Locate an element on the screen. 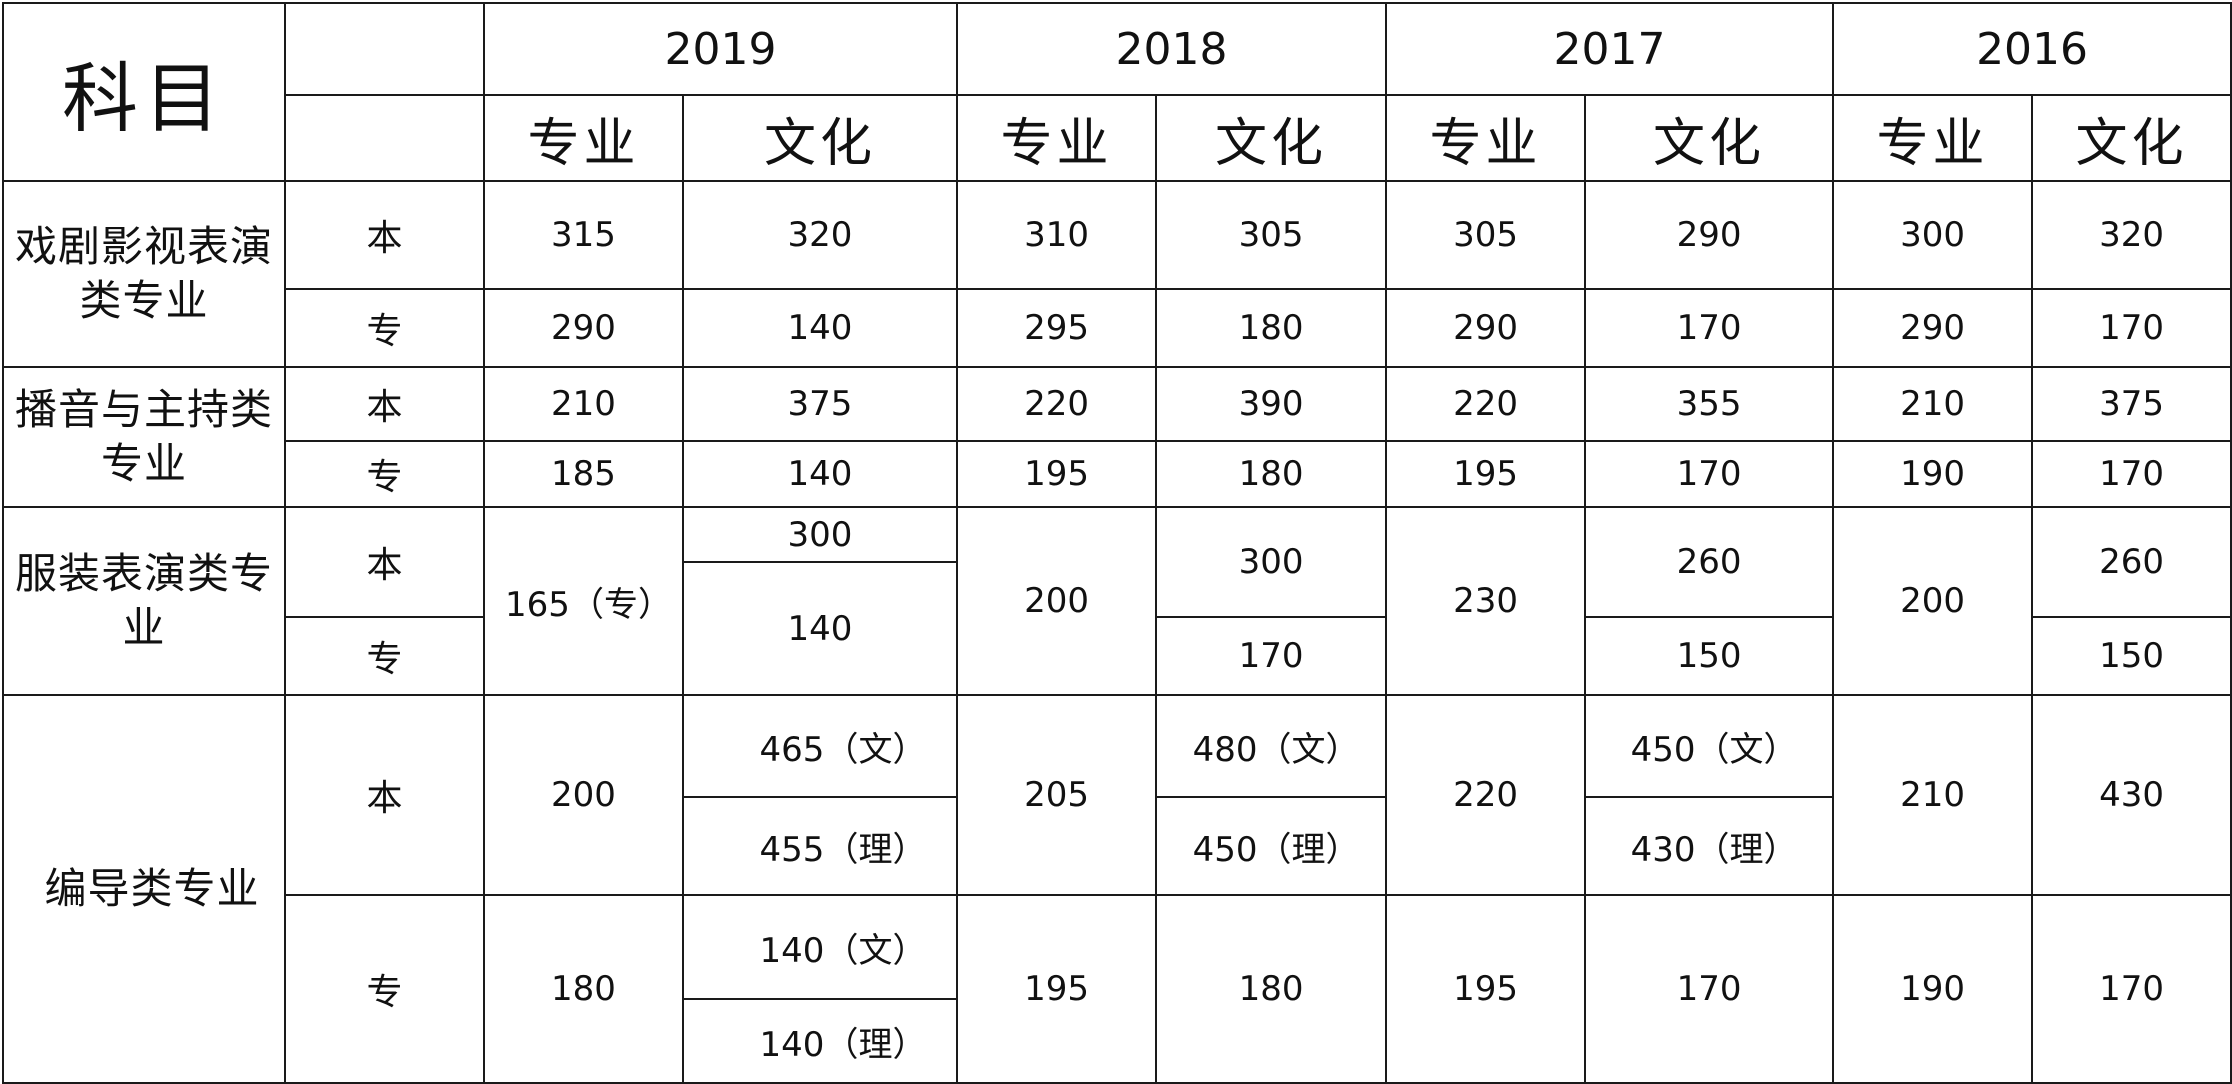 This screenshot has width=2232, height=1084. table-row: 专 185 140 195 180 195 170 190 170 is located at coordinates (1117, 474).